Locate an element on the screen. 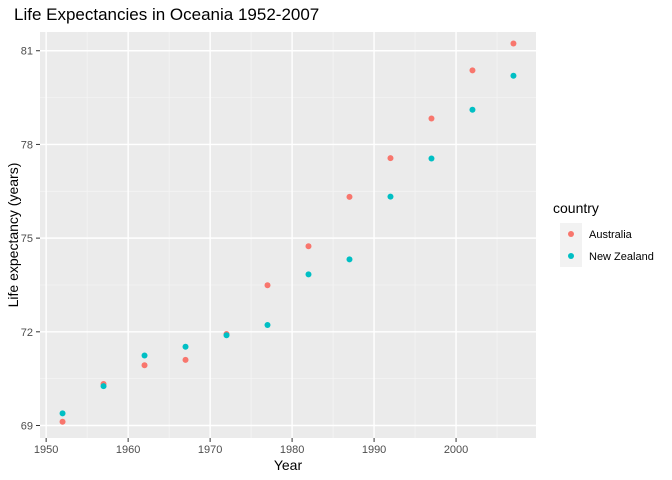  x-axis: 1950 1960 1970 1980 1990 2000 is located at coordinates (251, 447).